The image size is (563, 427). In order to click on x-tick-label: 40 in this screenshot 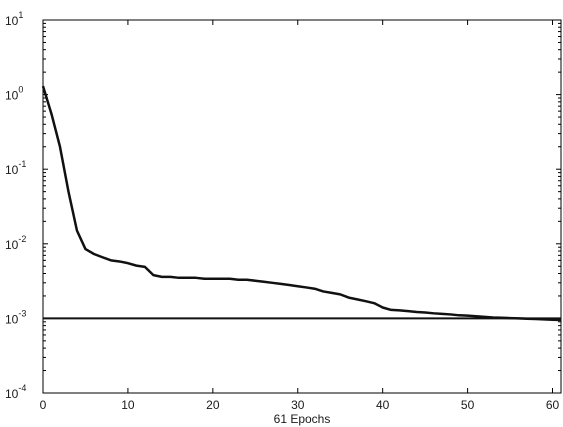, I will do `click(383, 405)`.